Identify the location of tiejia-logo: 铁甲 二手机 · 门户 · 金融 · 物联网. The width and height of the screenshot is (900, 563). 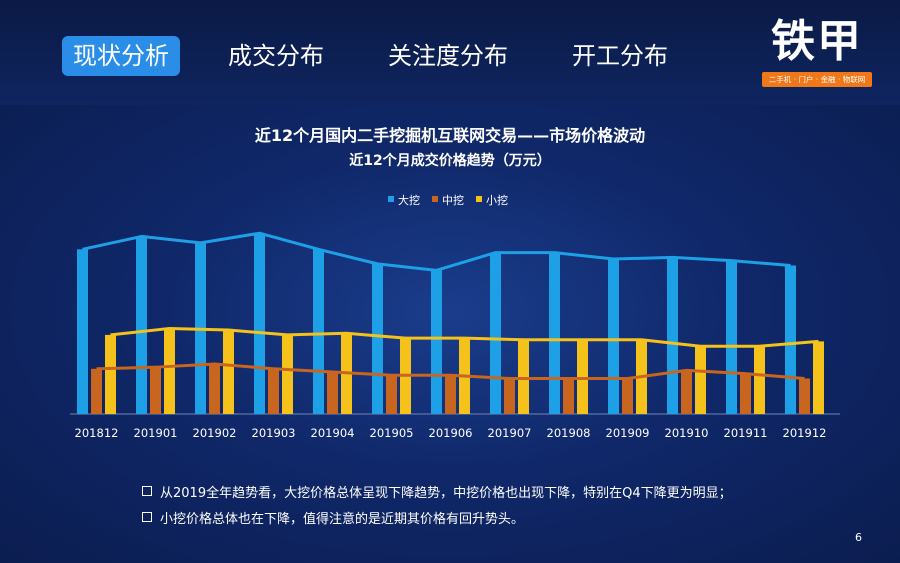
(817, 52).